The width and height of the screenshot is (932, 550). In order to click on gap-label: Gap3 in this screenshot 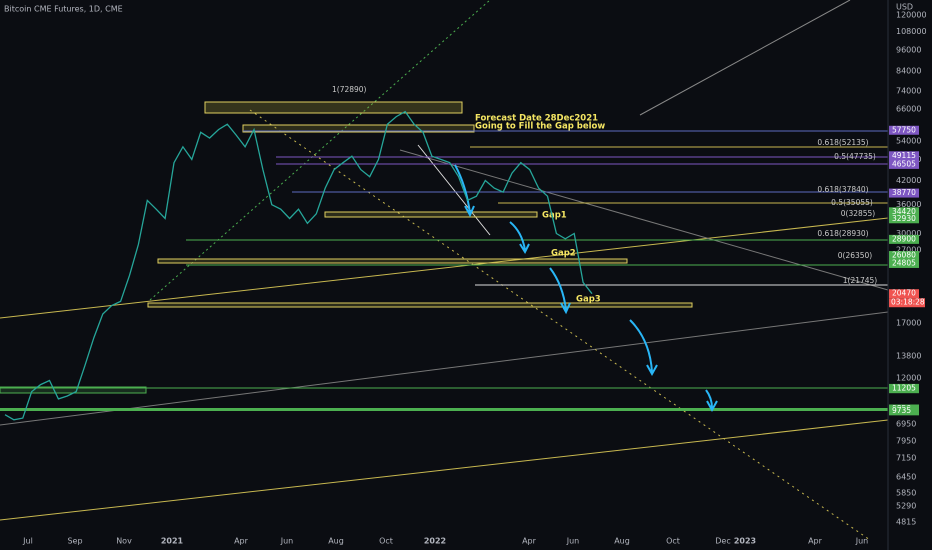, I will do `click(588, 300)`.